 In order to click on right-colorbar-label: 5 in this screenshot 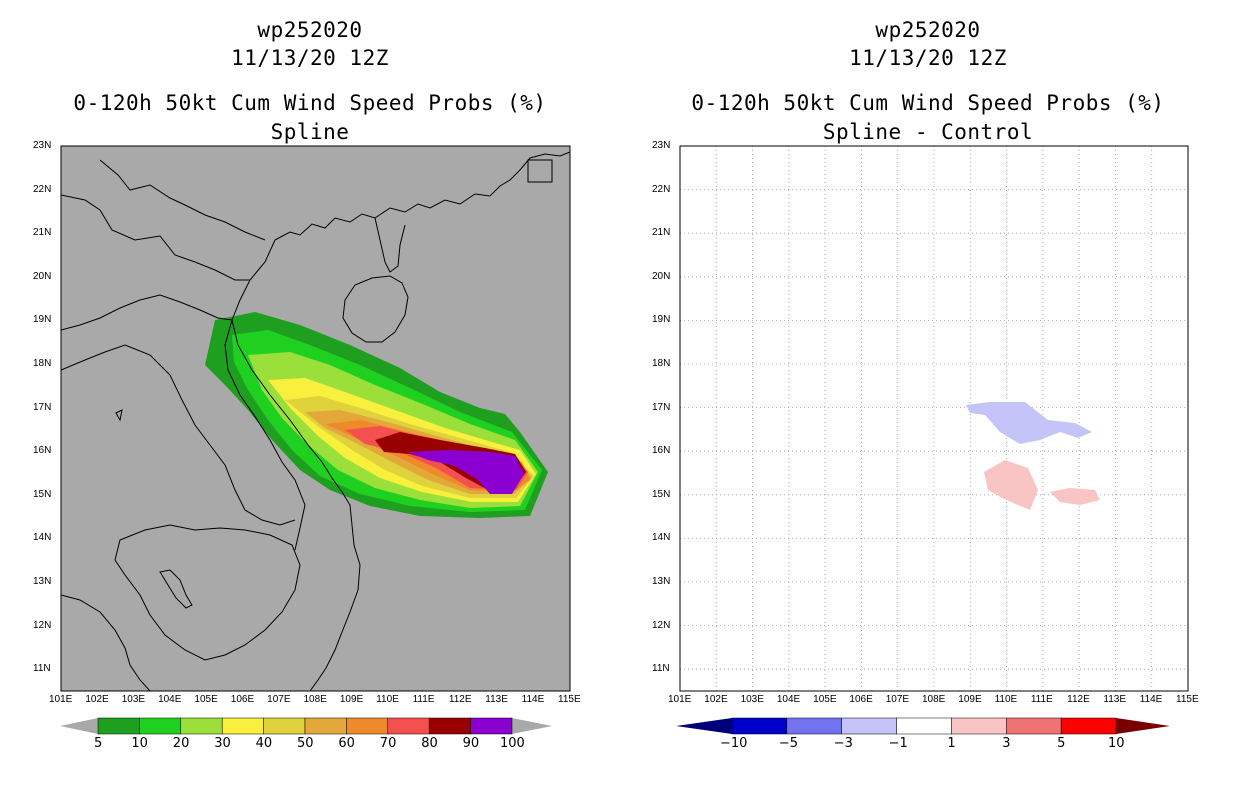, I will do `click(1061, 743)`.